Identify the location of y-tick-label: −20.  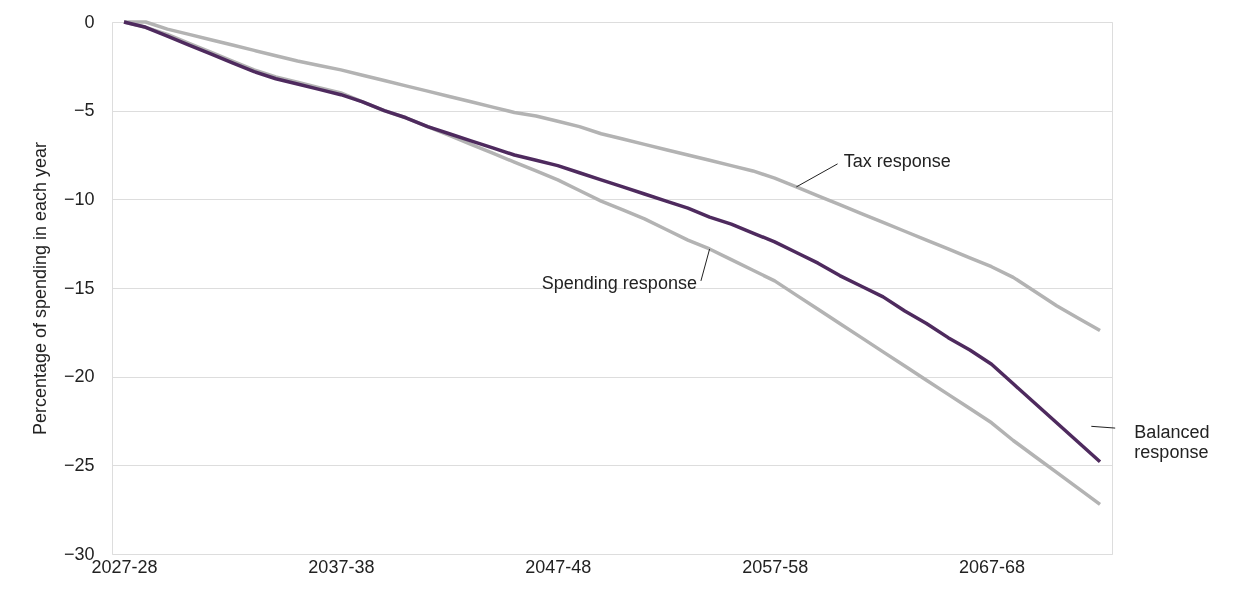
(79, 376).